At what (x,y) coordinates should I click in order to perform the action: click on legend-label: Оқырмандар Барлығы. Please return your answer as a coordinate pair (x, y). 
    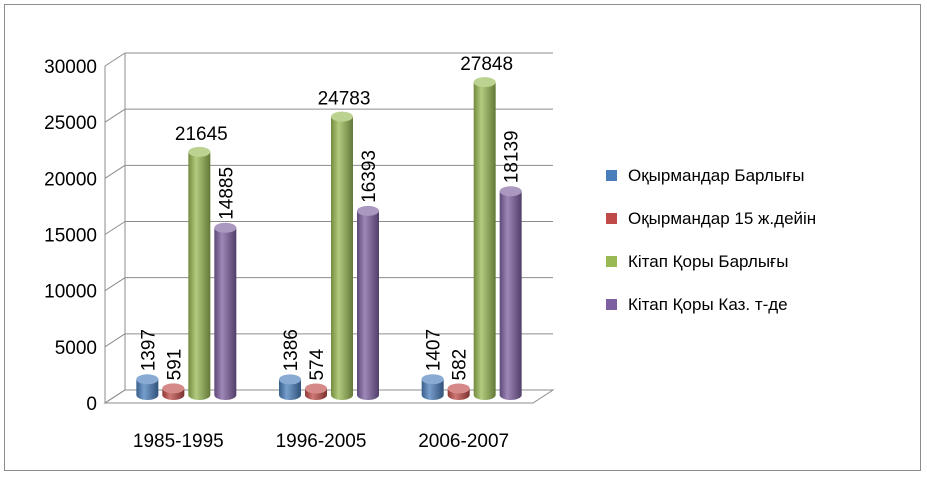
    Looking at the image, I should click on (716, 175).